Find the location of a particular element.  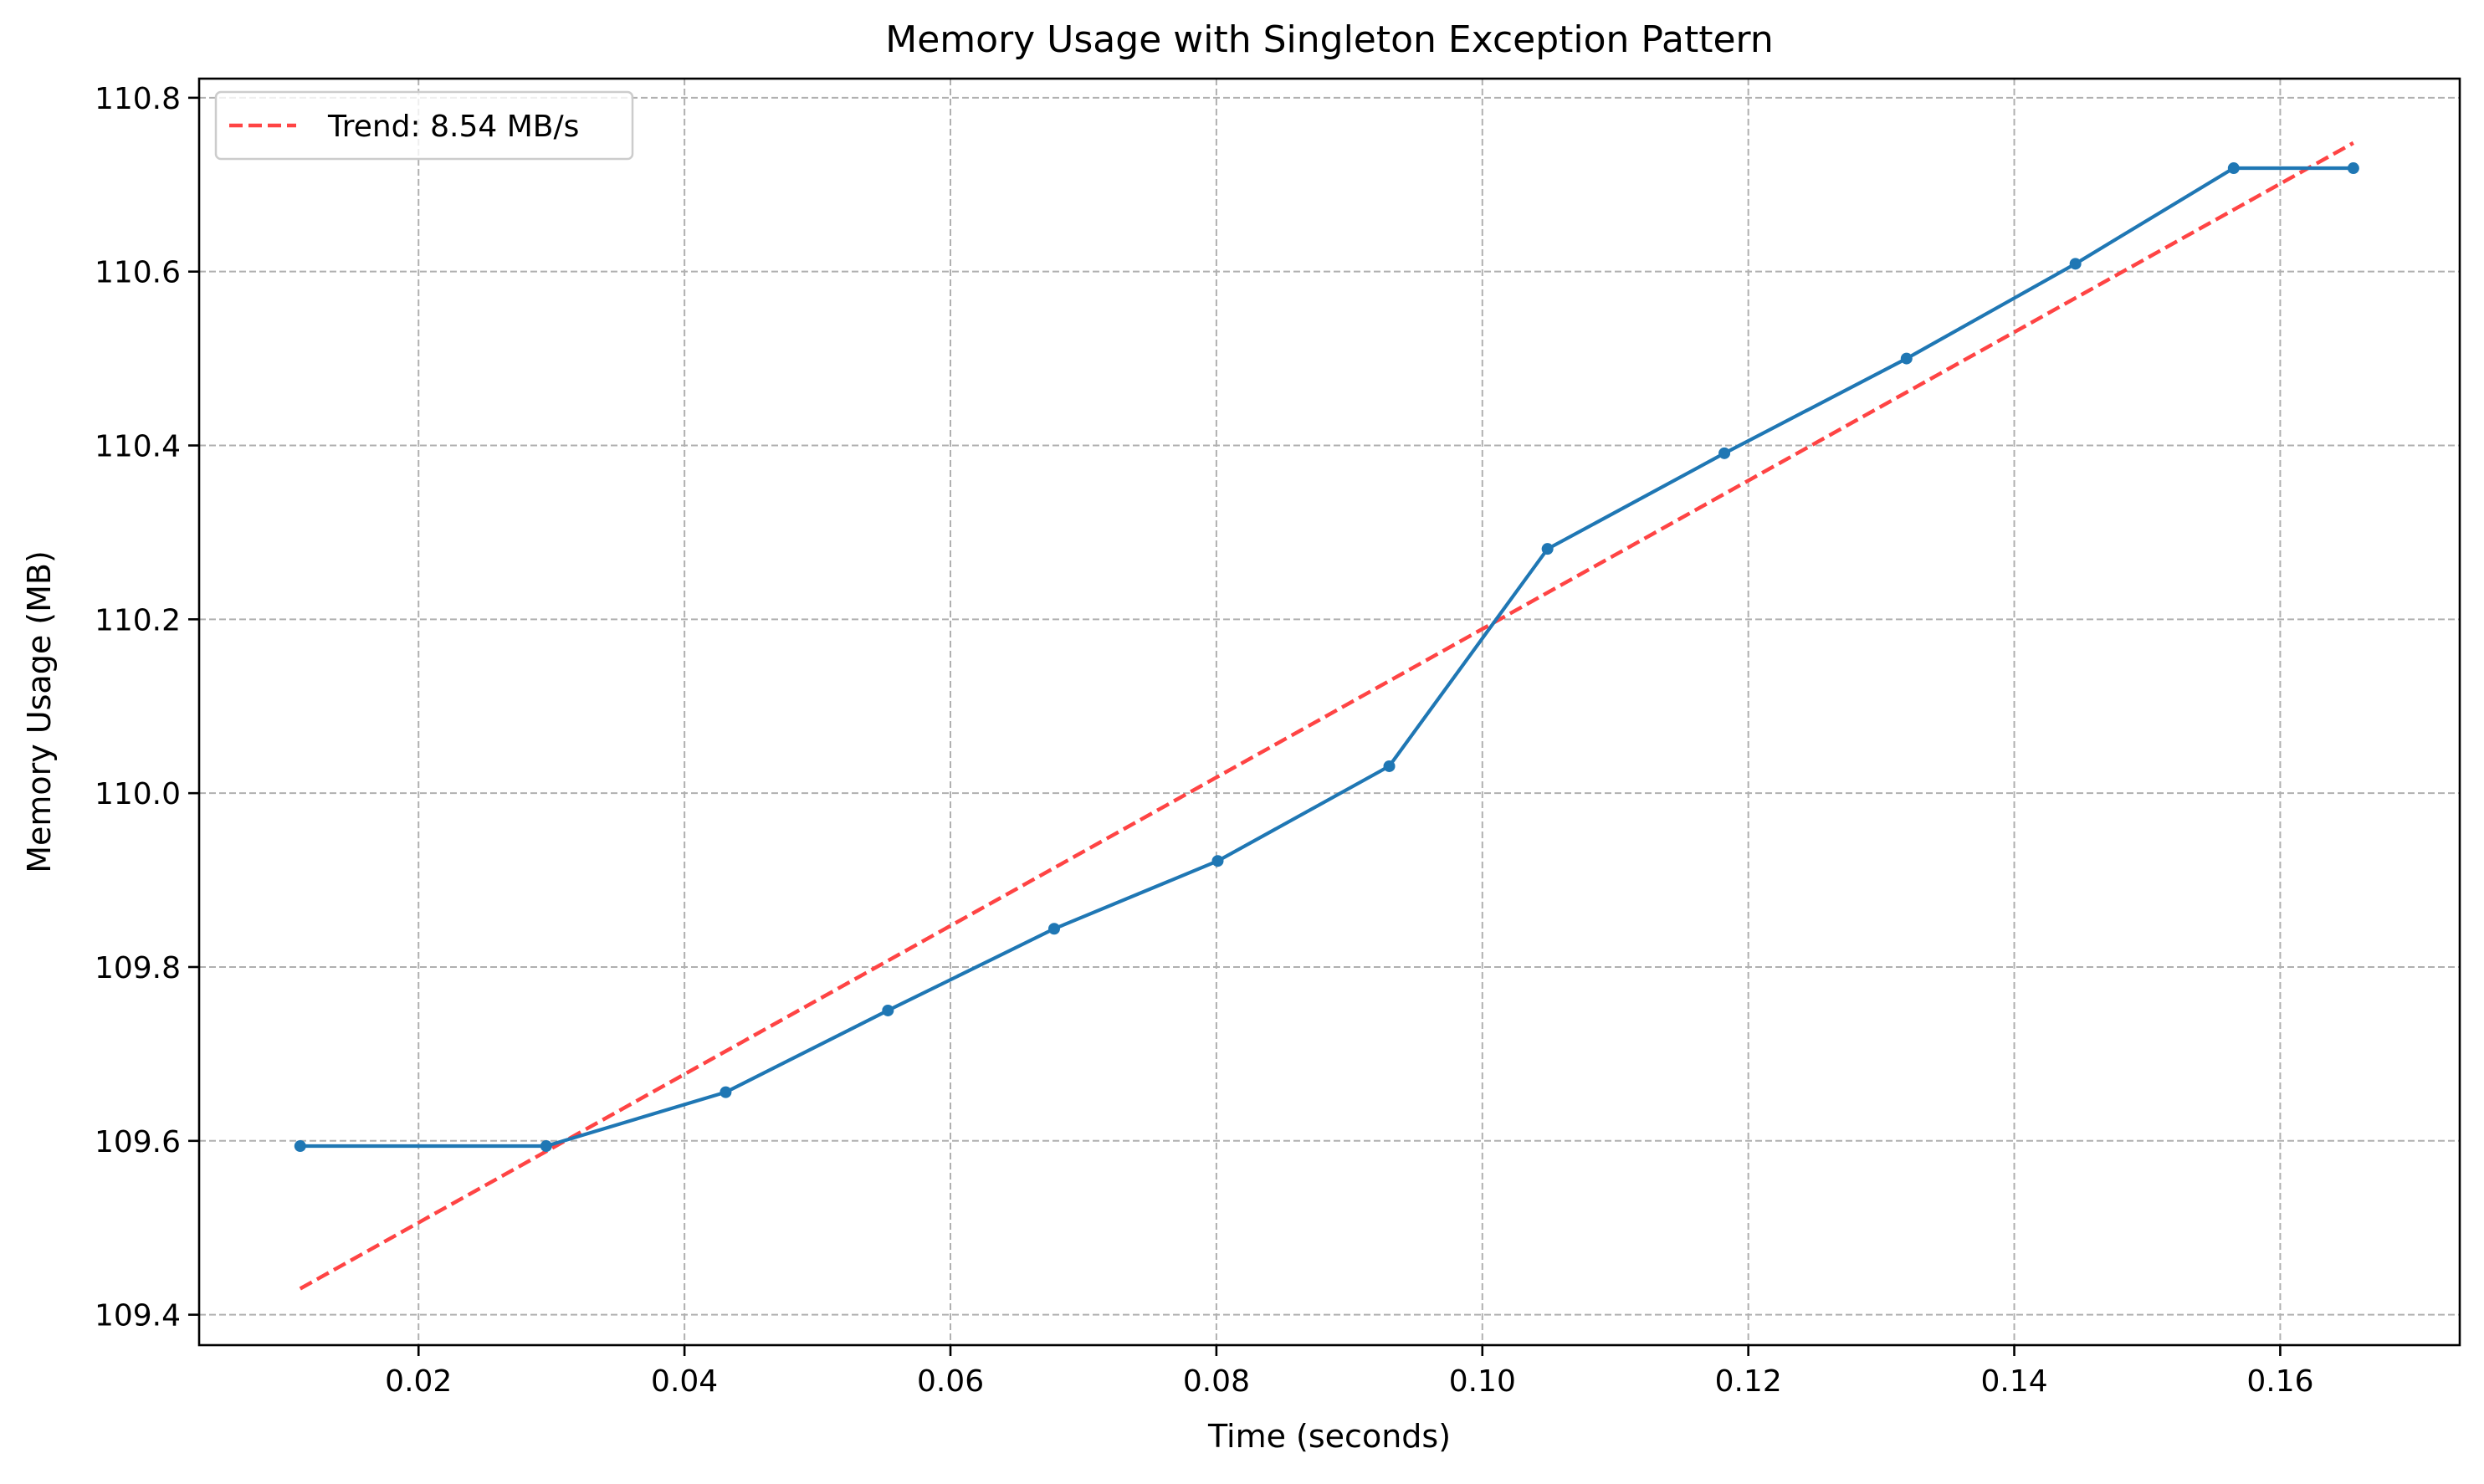

y-tick-label: 110.6 is located at coordinates (138, 273).